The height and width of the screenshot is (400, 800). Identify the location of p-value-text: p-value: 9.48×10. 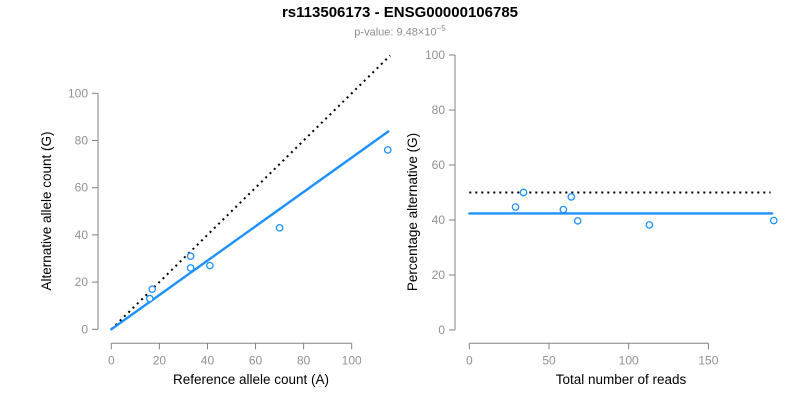
(395, 32).